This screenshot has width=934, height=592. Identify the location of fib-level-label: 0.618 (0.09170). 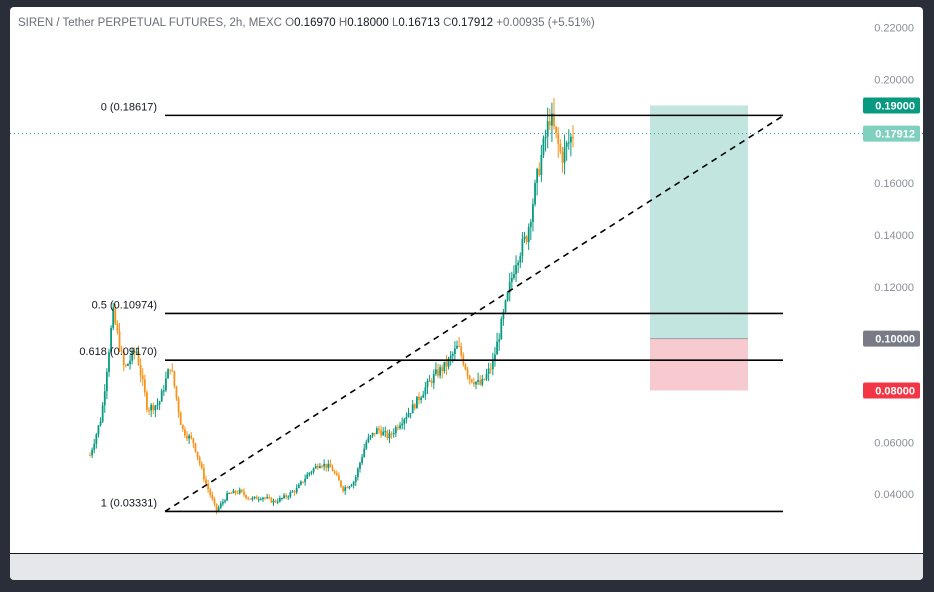
(118, 352).